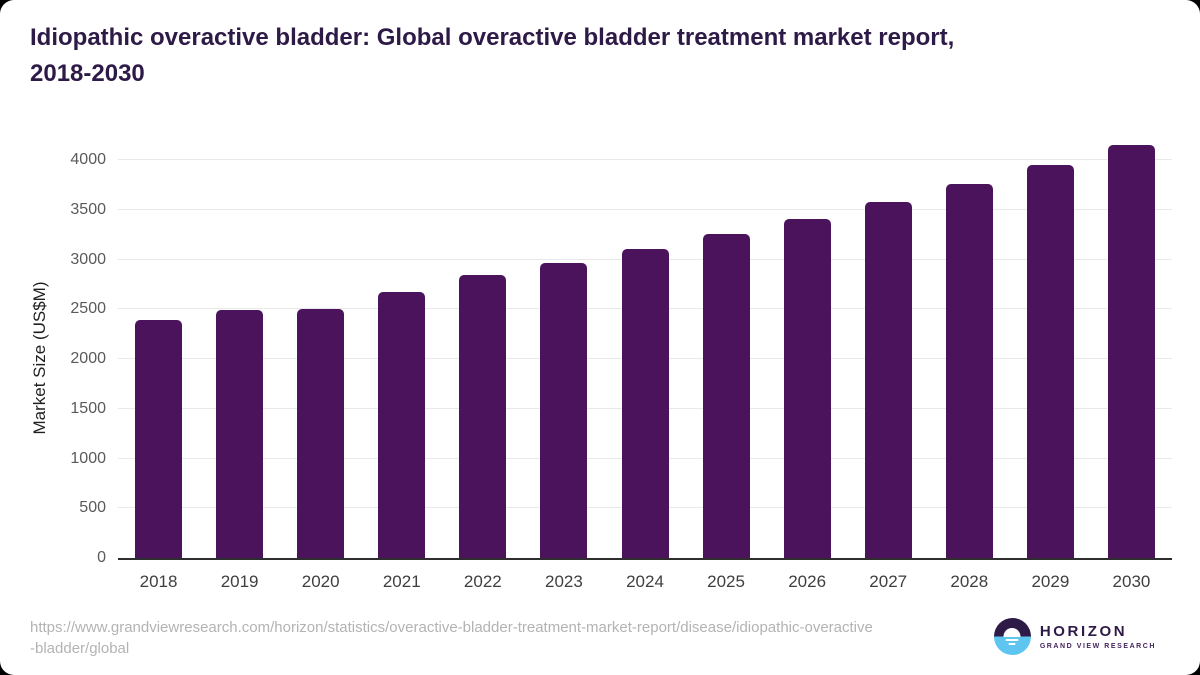 The width and height of the screenshot is (1200, 675). I want to click on y-axis-title: Market Size (US$M), so click(39, 358).